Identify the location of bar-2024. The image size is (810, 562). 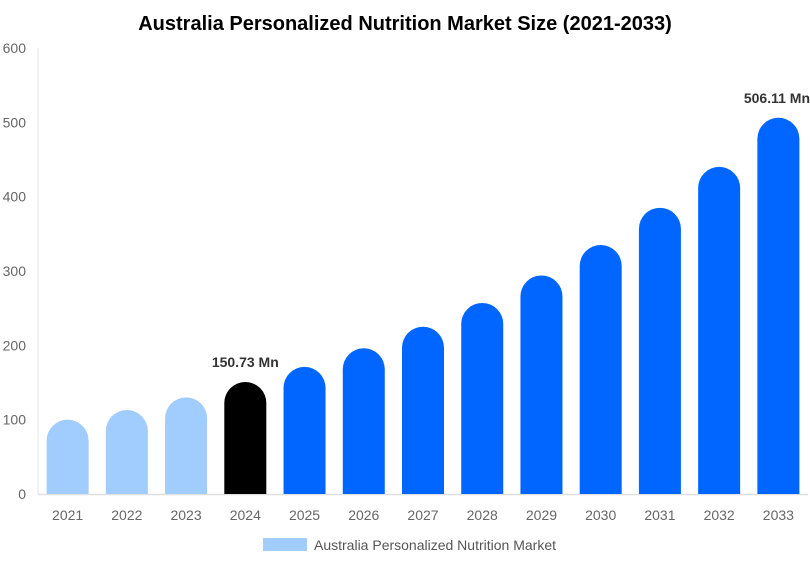
(245, 437).